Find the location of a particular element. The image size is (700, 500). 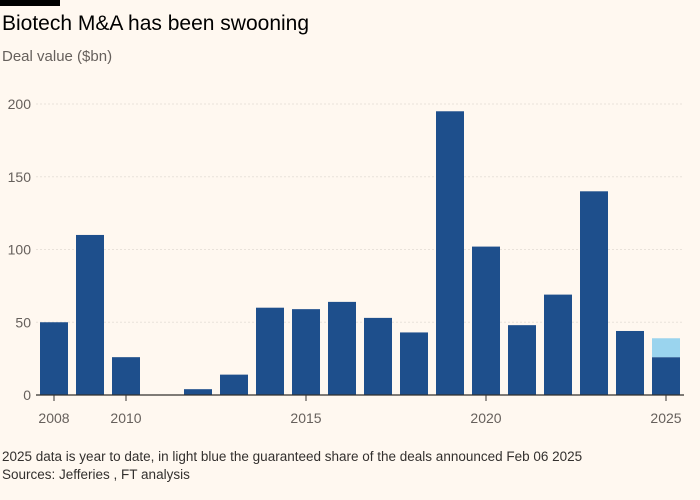

y-tick-label: 0 is located at coordinates (27, 395).